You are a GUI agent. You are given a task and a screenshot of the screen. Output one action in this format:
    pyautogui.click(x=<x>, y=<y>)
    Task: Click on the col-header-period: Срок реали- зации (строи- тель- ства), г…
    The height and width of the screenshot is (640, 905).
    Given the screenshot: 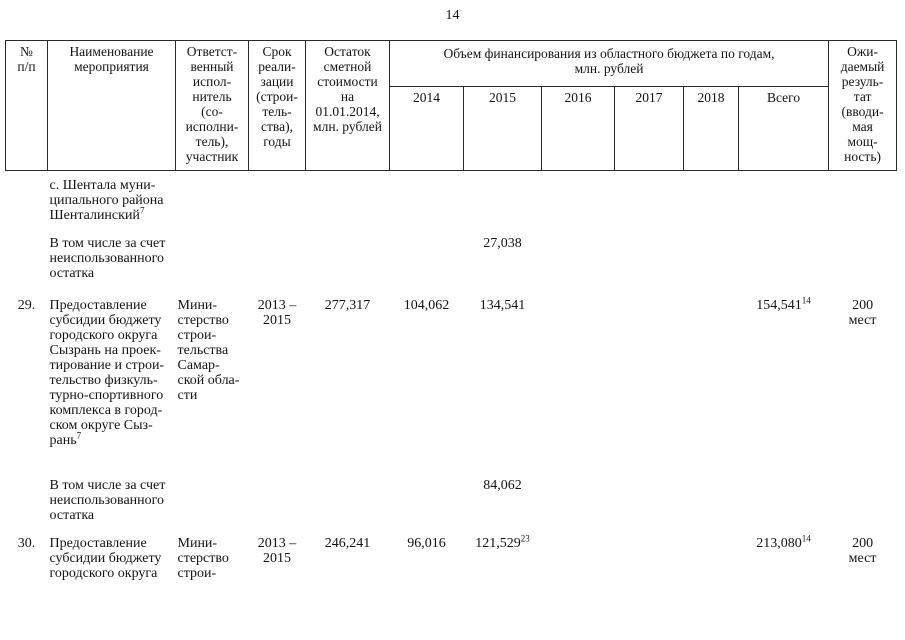 What is the action you would take?
    pyautogui.click(x=277, y=105)
    